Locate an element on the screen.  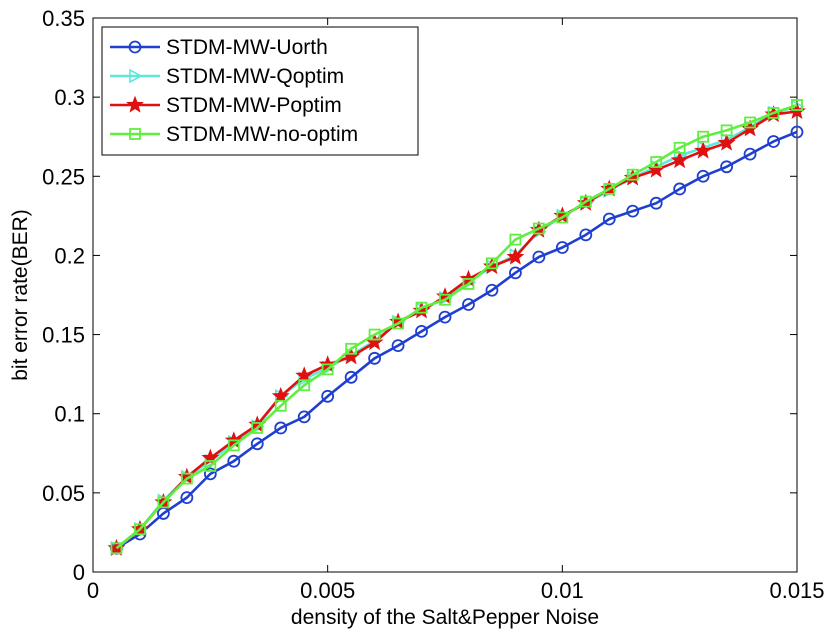
legend-label-qoptim: STDM-MW-Qoptim is located at coordinates (255, 76).